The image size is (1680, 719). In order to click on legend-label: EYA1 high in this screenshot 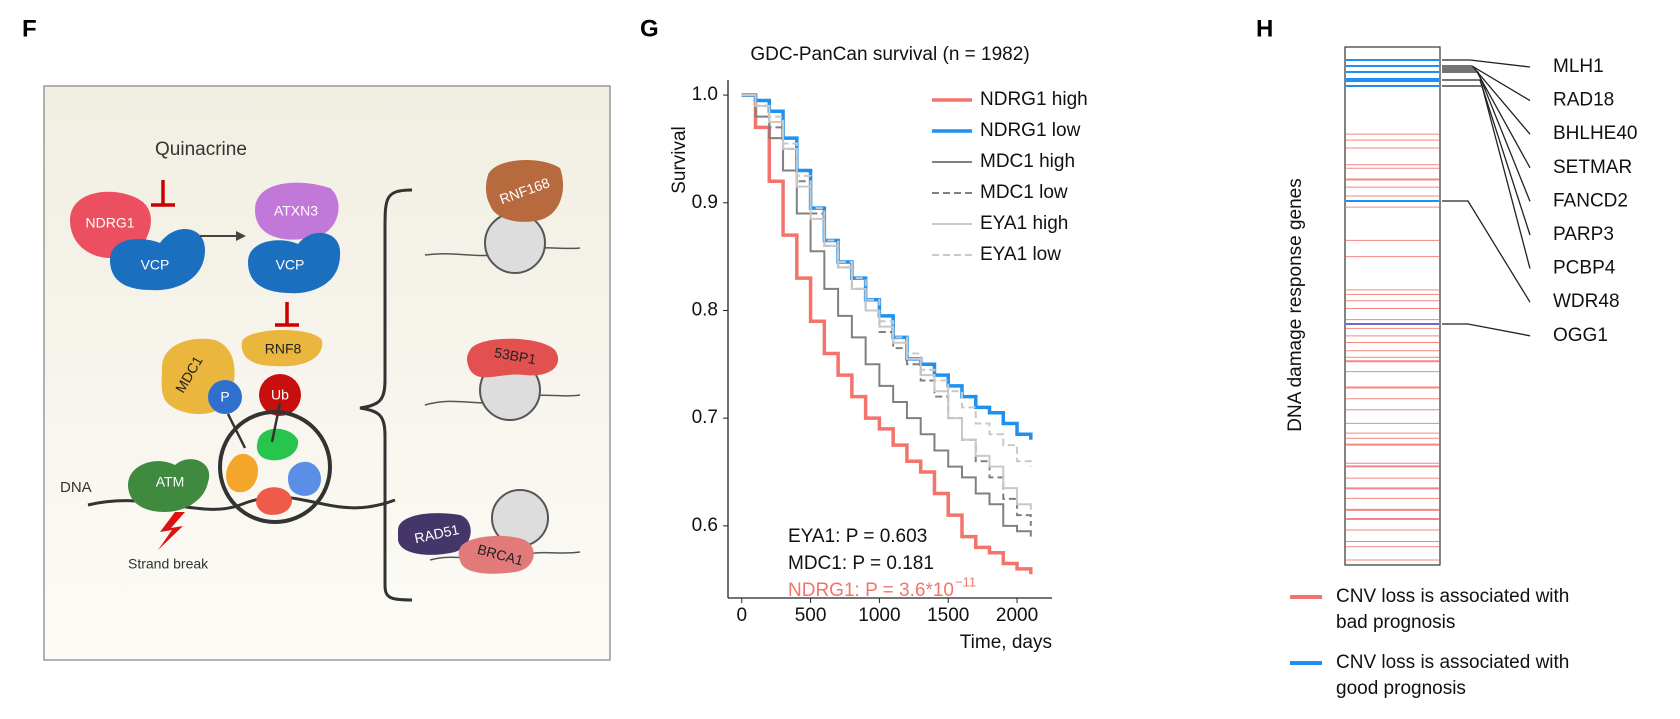, I will do `click(1024, 223)`.